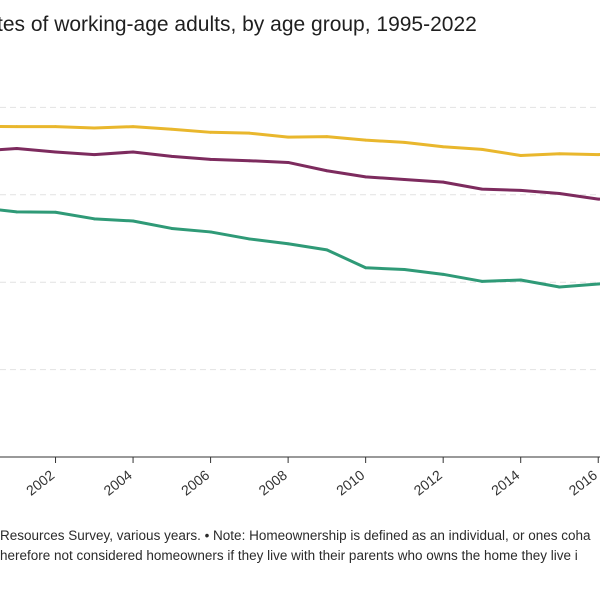  I want to click on data-point-middle-age-group-2014, so click(521, 190).